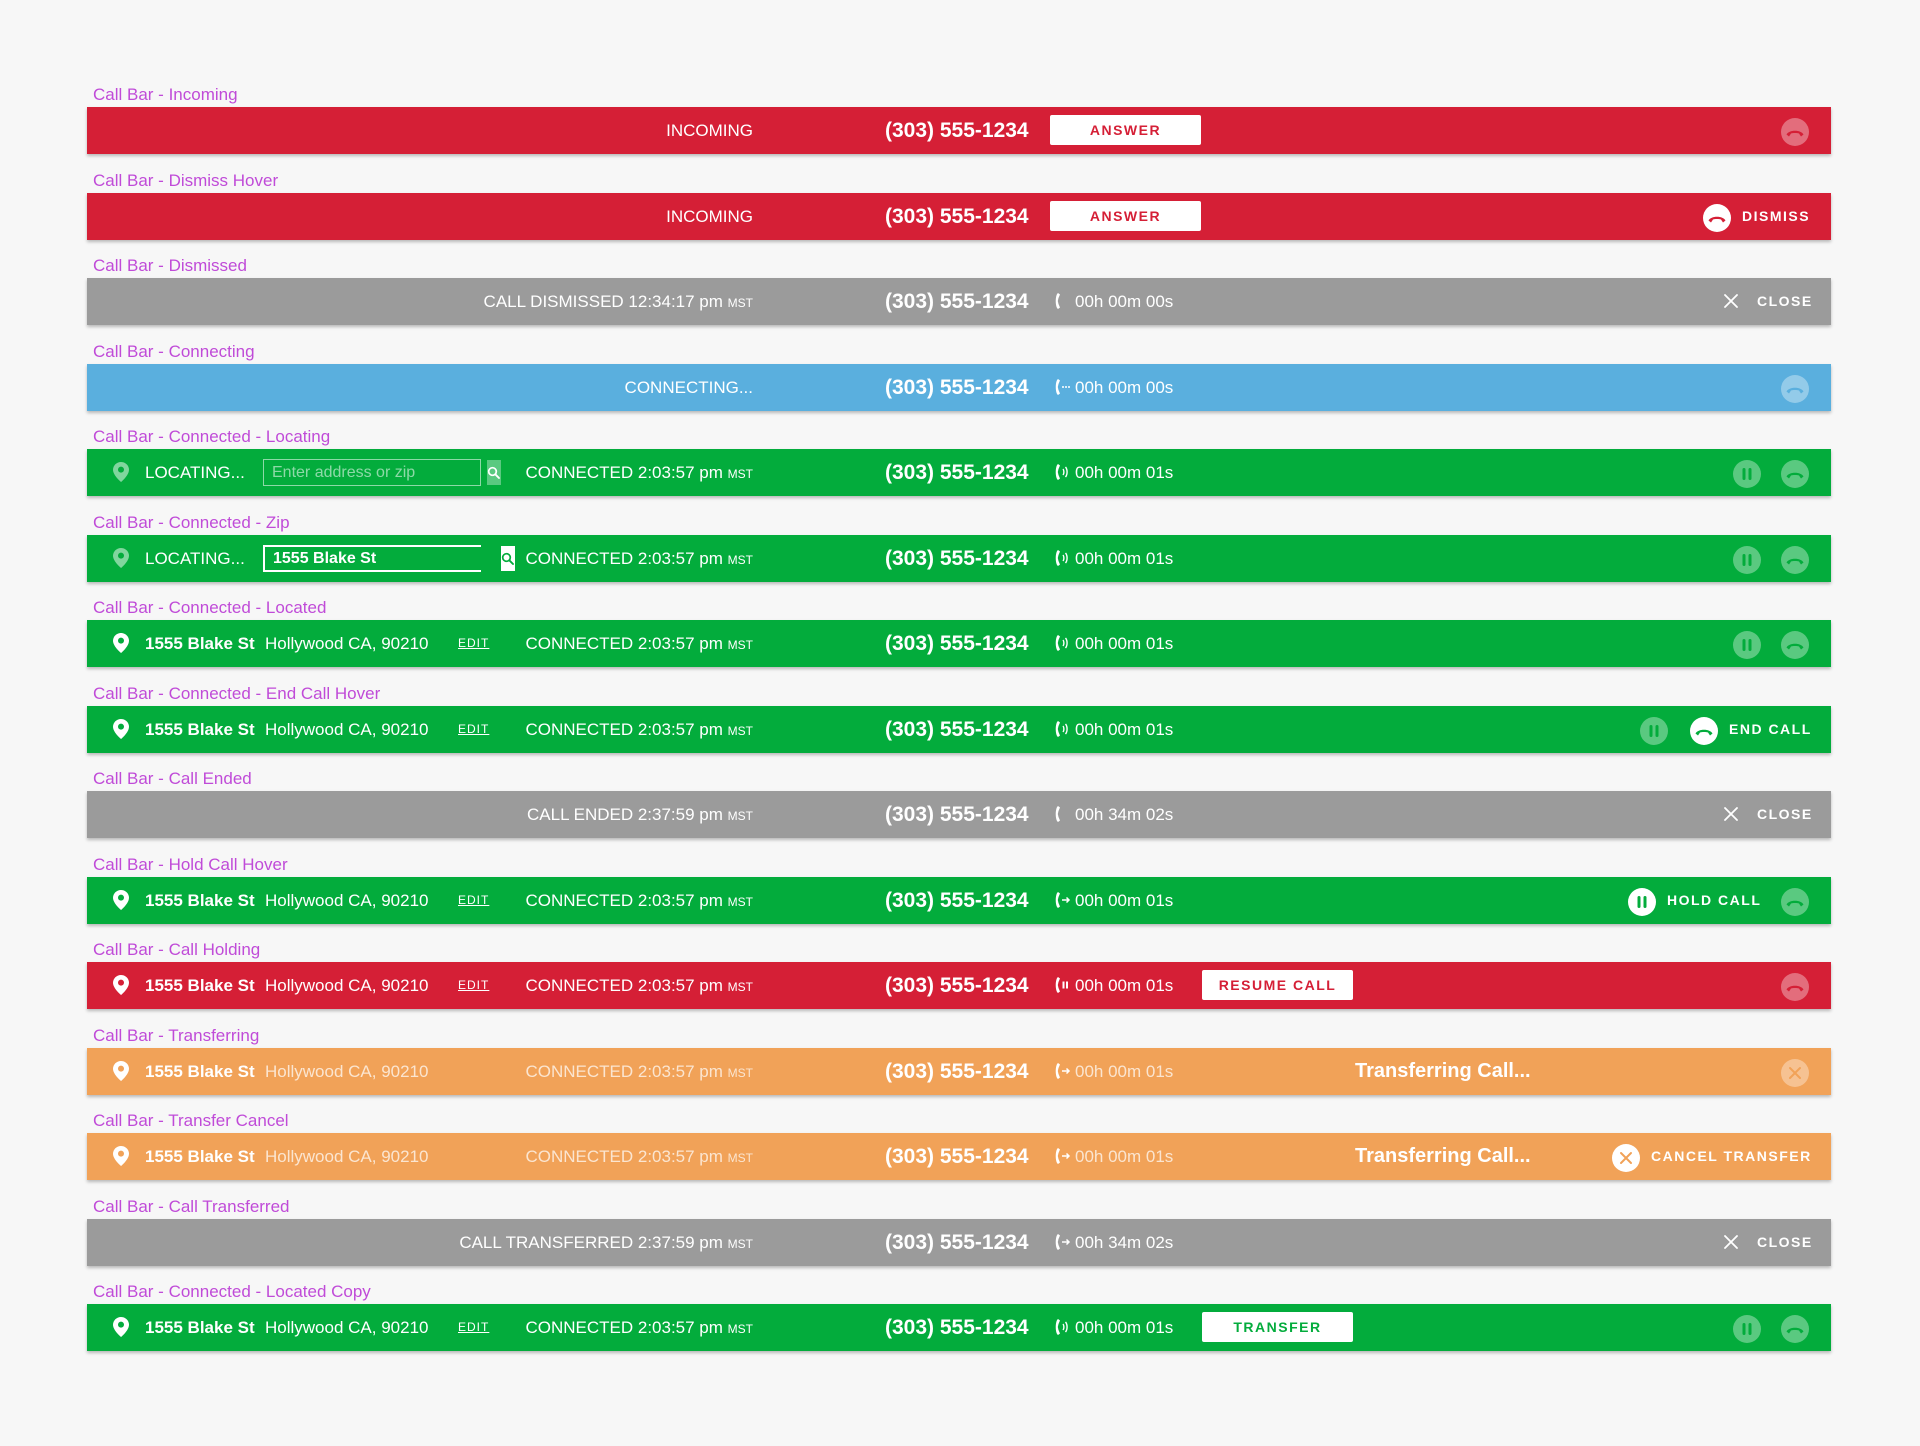 The width and height of the screenshot is (1920, 1446). What do you see at coordinates (165, 94) in the screenshot?
I see `bar-caption: Call Bar - Incoming` at bounding box center [165, 94].